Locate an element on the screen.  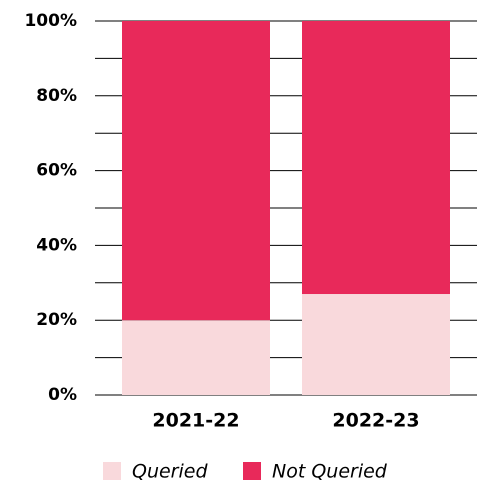
x-tick-label: 2021-22 is located at coordinates (195, 421).